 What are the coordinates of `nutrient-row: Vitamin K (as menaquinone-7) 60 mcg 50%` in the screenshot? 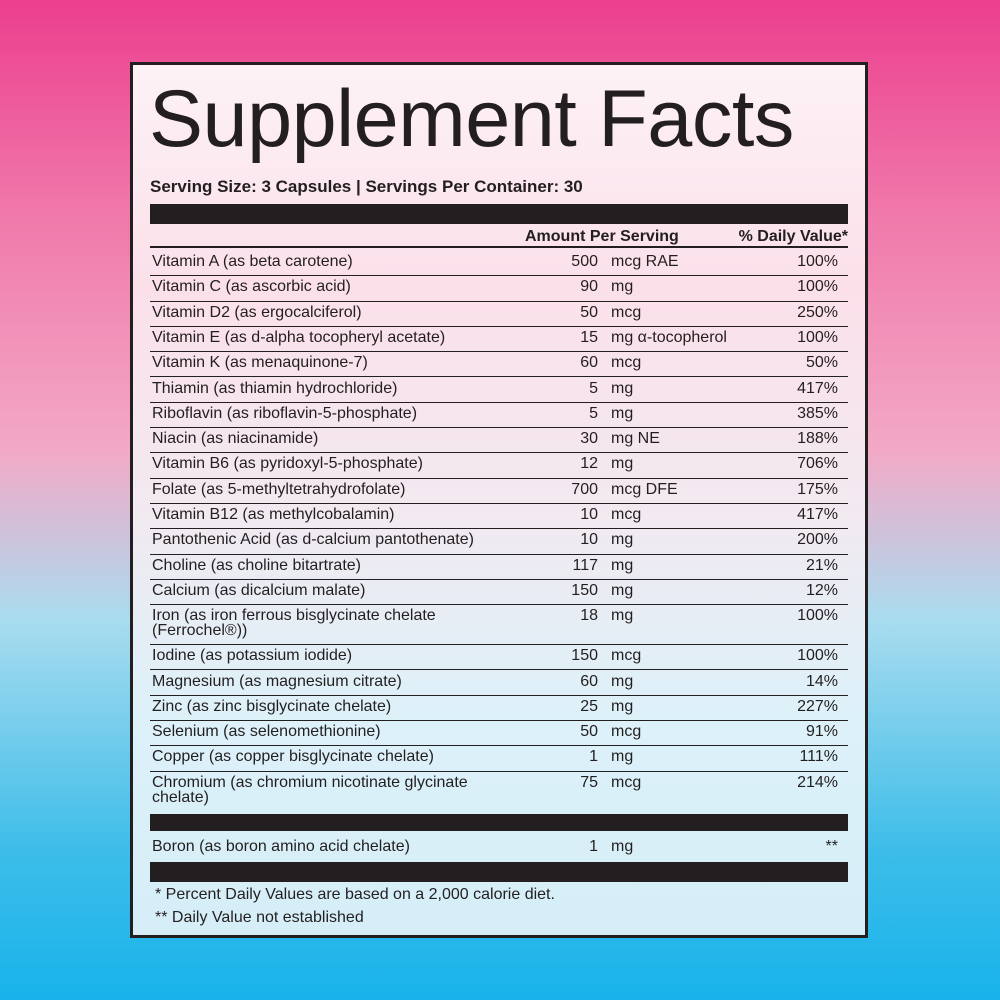 It's located at (499, 364).